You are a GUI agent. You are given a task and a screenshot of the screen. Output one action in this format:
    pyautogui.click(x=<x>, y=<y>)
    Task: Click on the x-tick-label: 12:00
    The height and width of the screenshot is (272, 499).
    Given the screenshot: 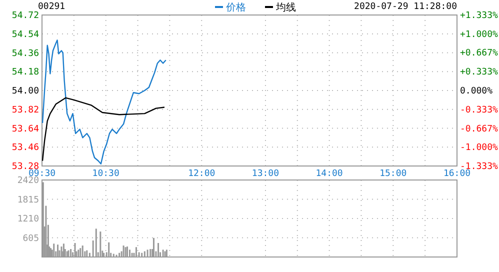 What is the action you would take?
    pyautogui.click(x=202, y=174)
    